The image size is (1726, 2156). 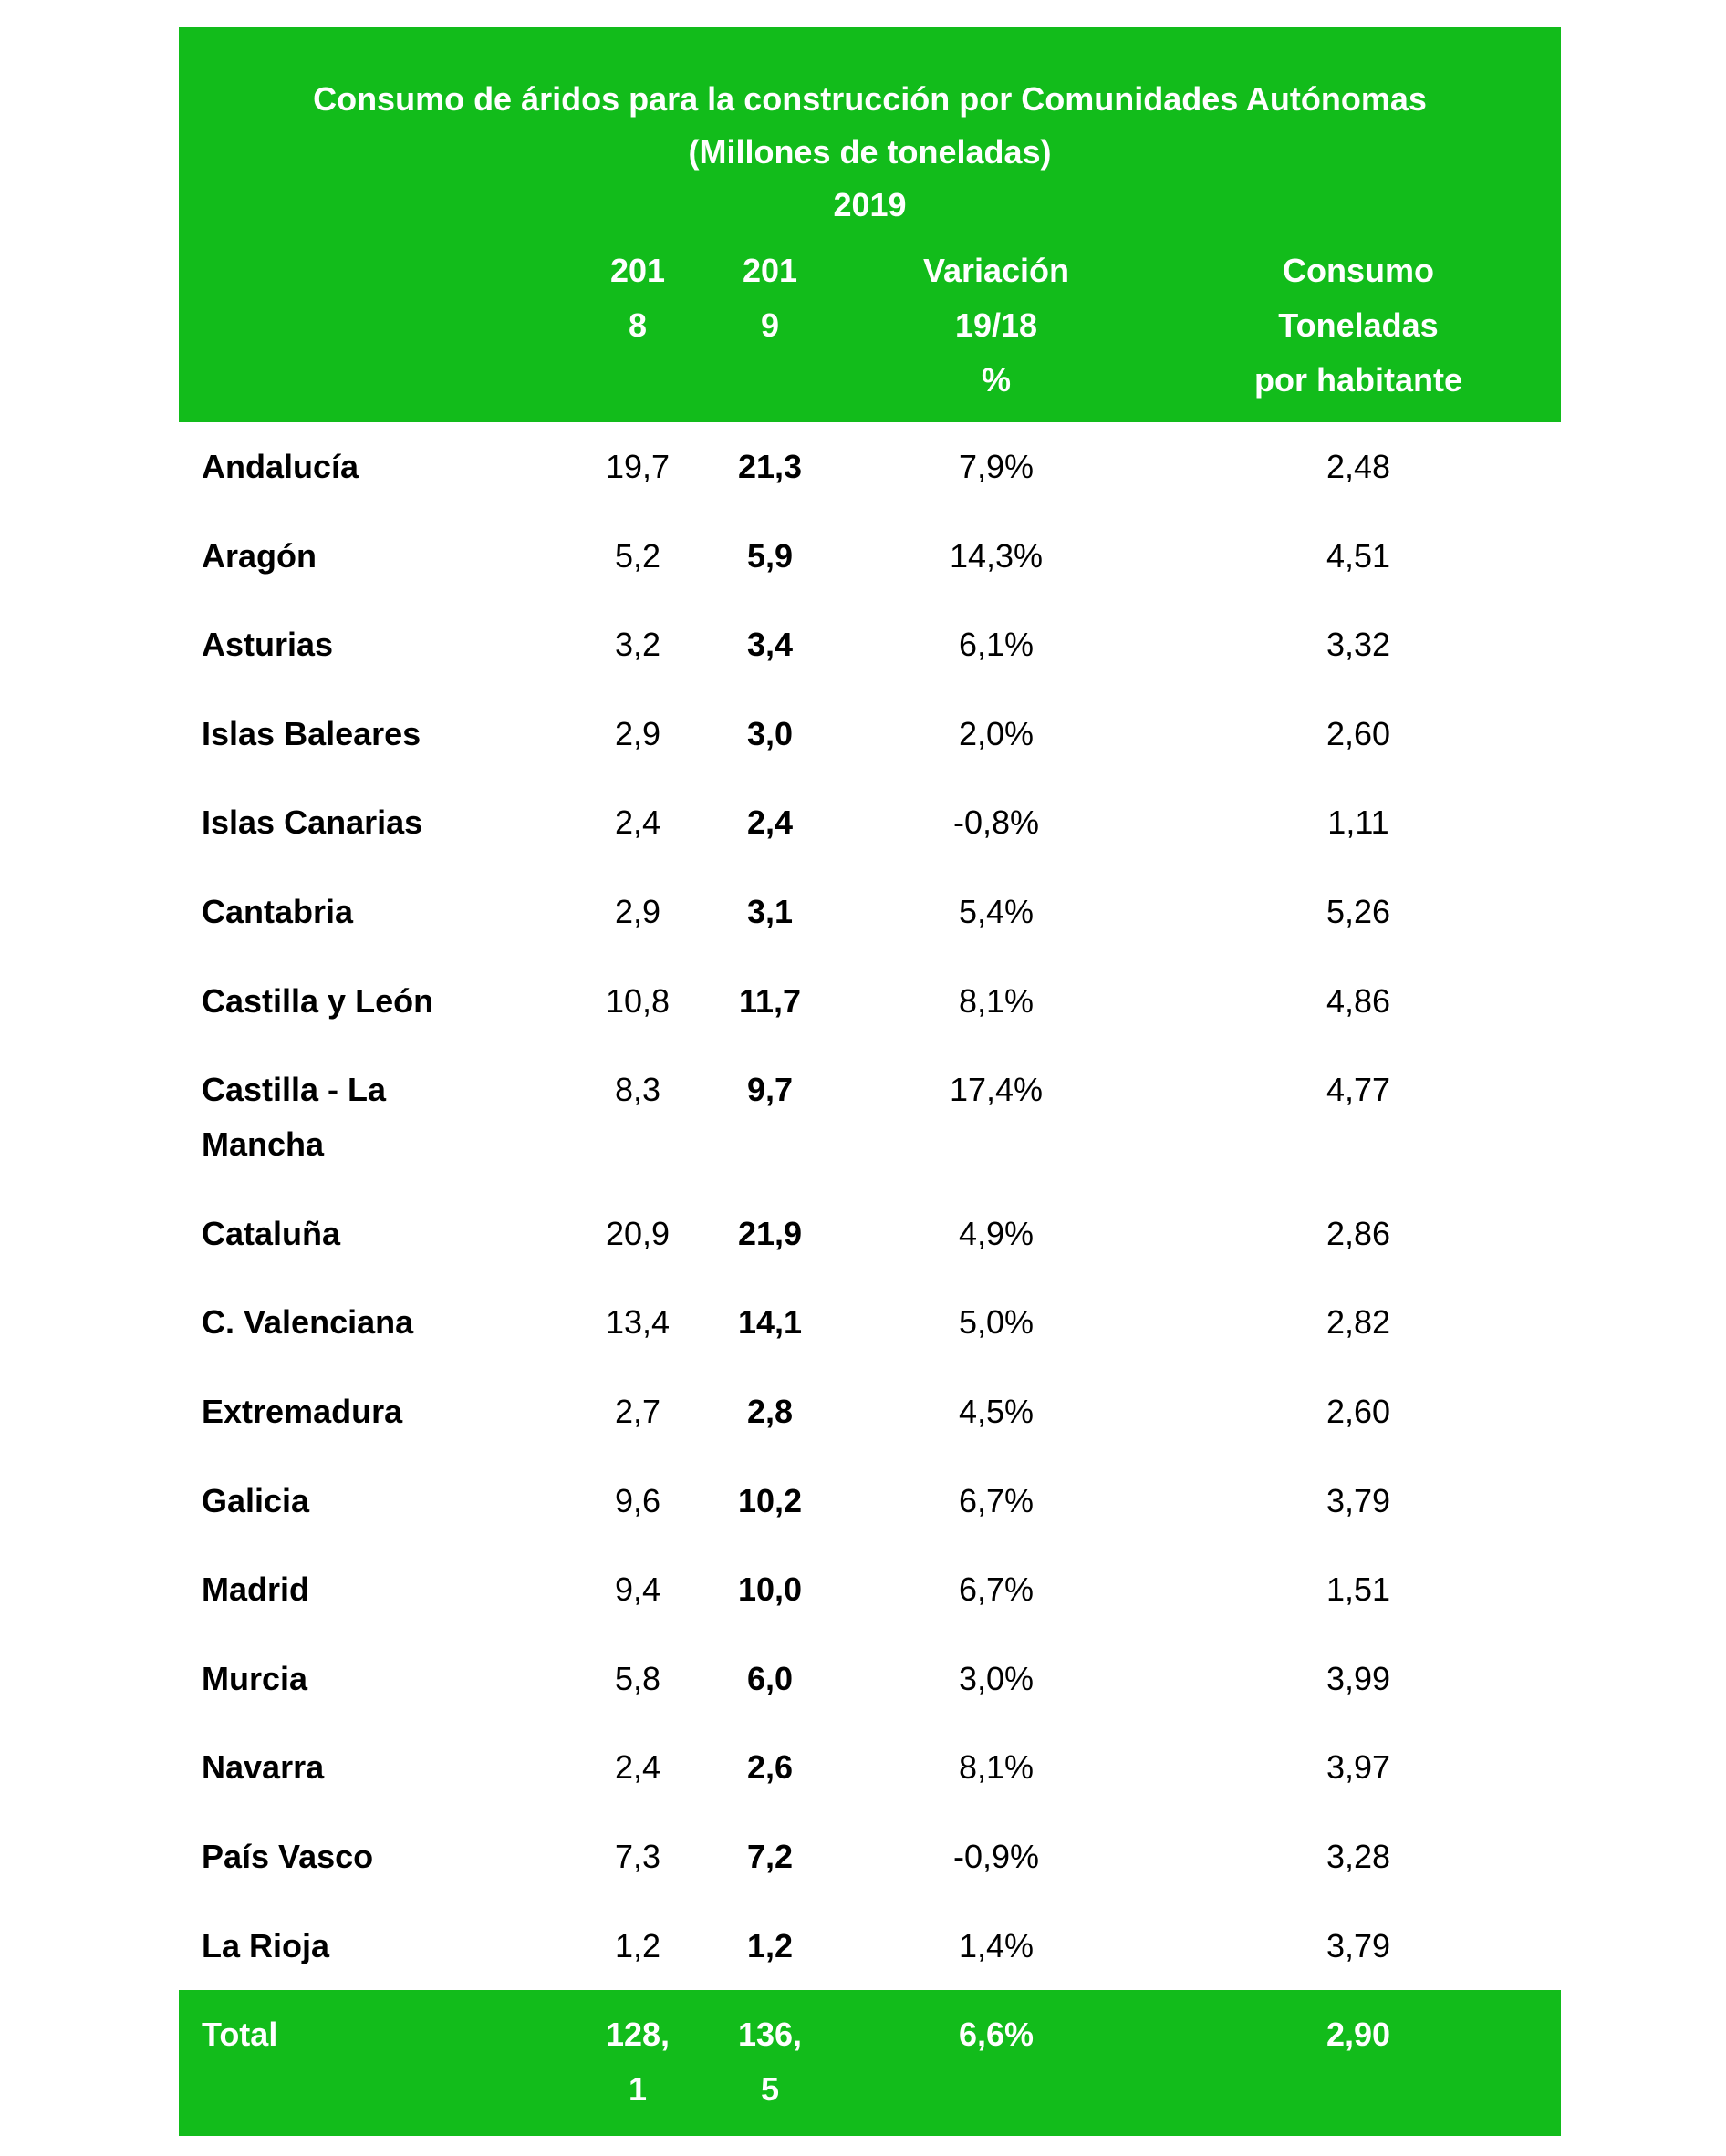 I want to click on title-year: 2019, so click(x=870, y=204).